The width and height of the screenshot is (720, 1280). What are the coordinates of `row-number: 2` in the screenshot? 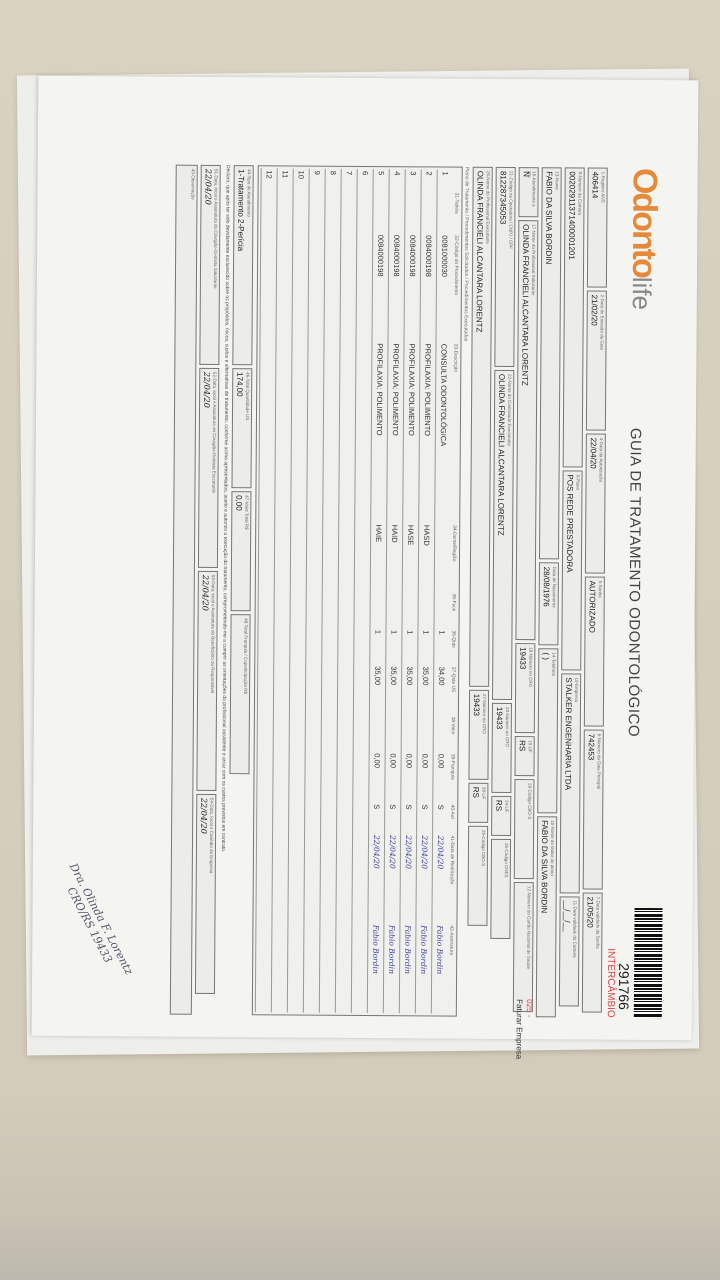 It's located at (429, 180).